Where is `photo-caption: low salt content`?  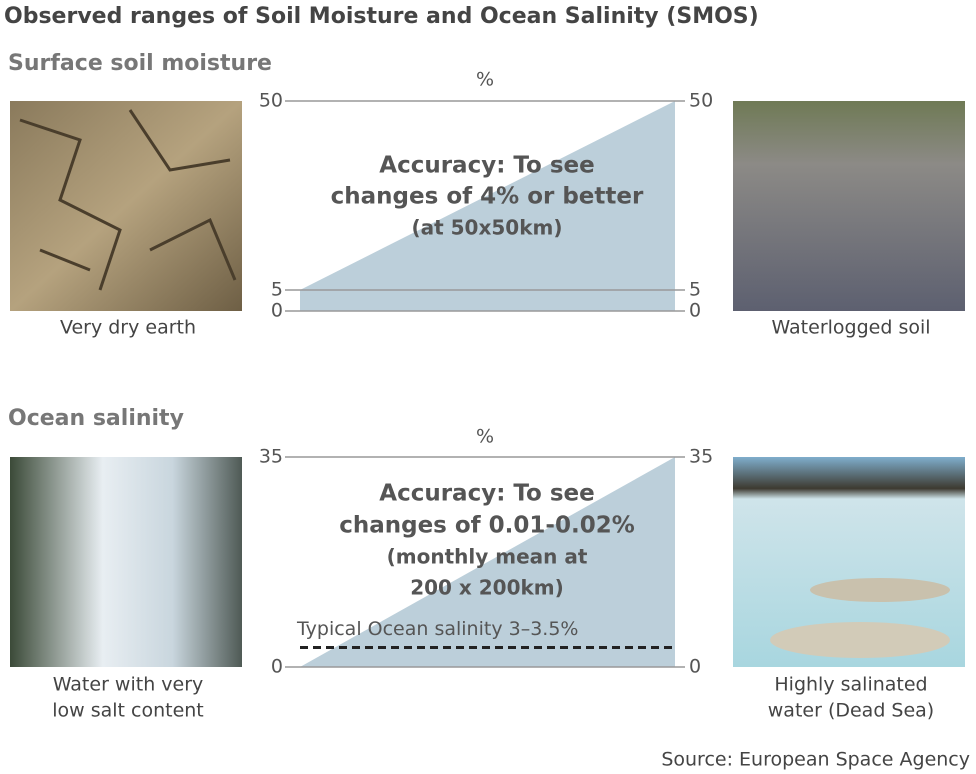 photo-caption: low salt content is located at coordinates (128, 711).